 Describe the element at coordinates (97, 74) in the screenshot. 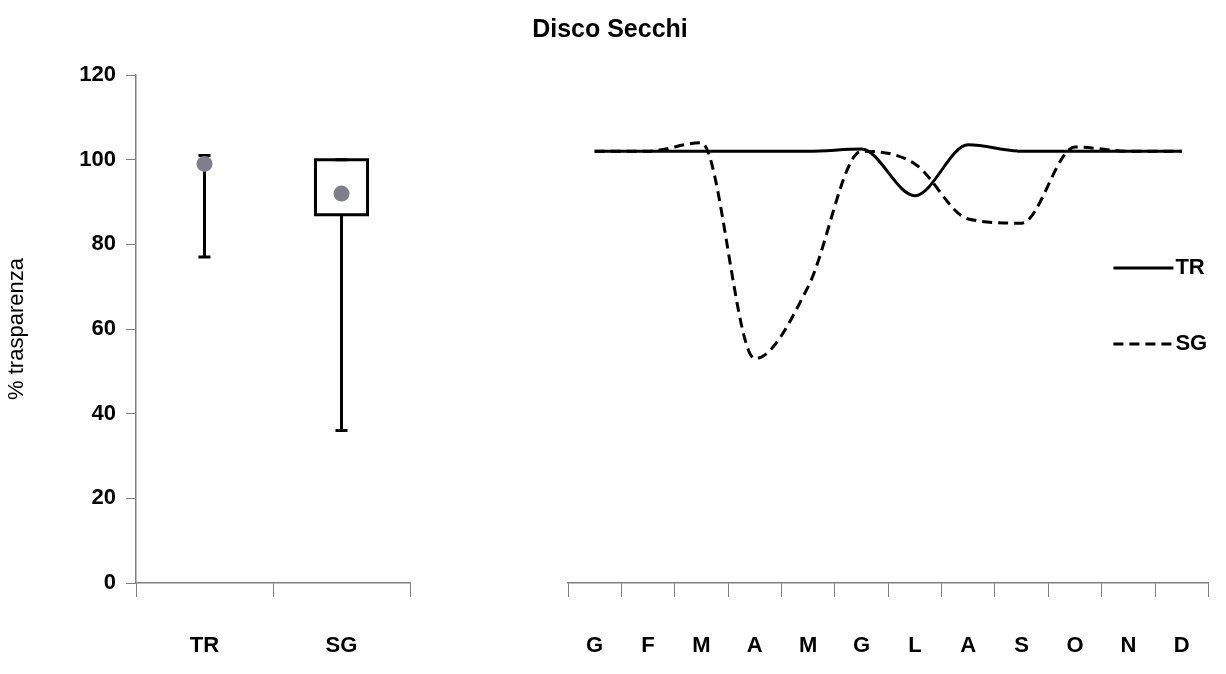

I see `y-tick-label: 120` at that location.